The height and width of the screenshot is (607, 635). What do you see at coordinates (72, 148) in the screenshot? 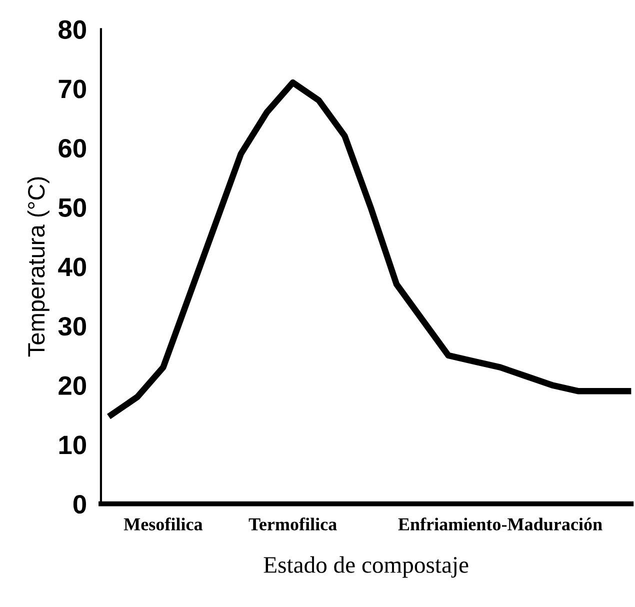
I see `y-tick-label: 60` at bounding box center [72, 148].